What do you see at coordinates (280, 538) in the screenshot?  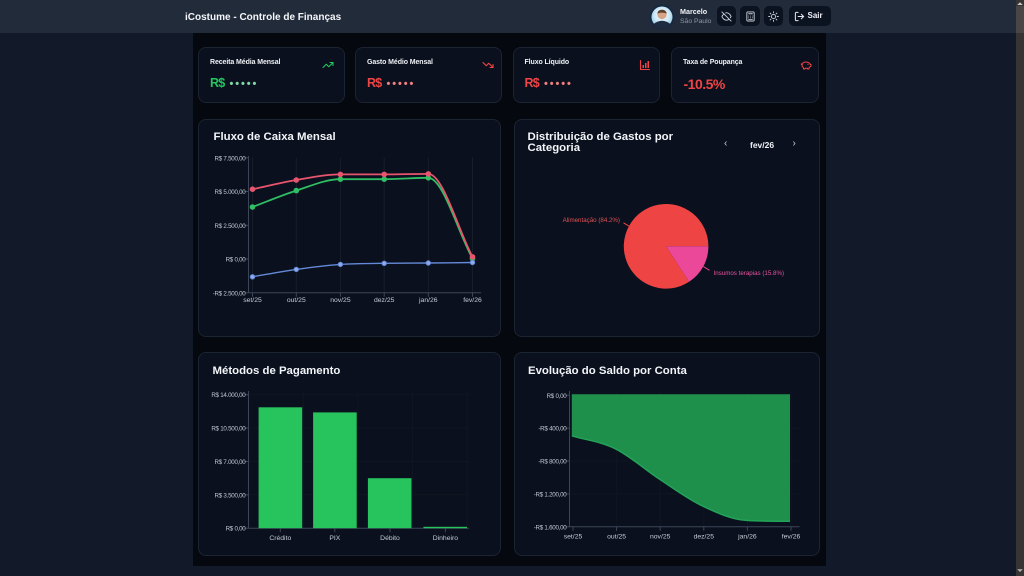 I see `svg-text: Crédito` at bounding box center [280, 538].